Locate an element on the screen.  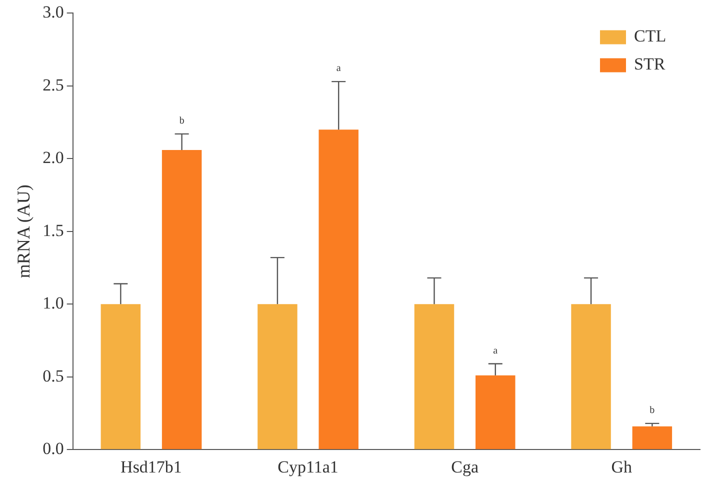
y-tick-label: 1.0 is located at coordinates (53, 303).